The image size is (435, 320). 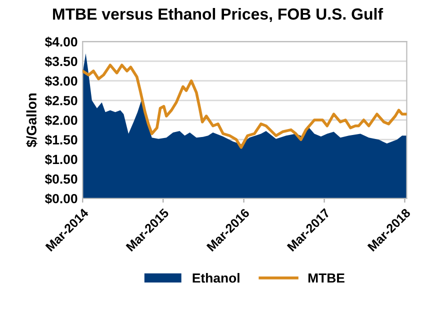 What do you see at coordinates (61, 81) in the screenshot?
I see `y-tick-label: $3.00` at bounding box center [61, 81].